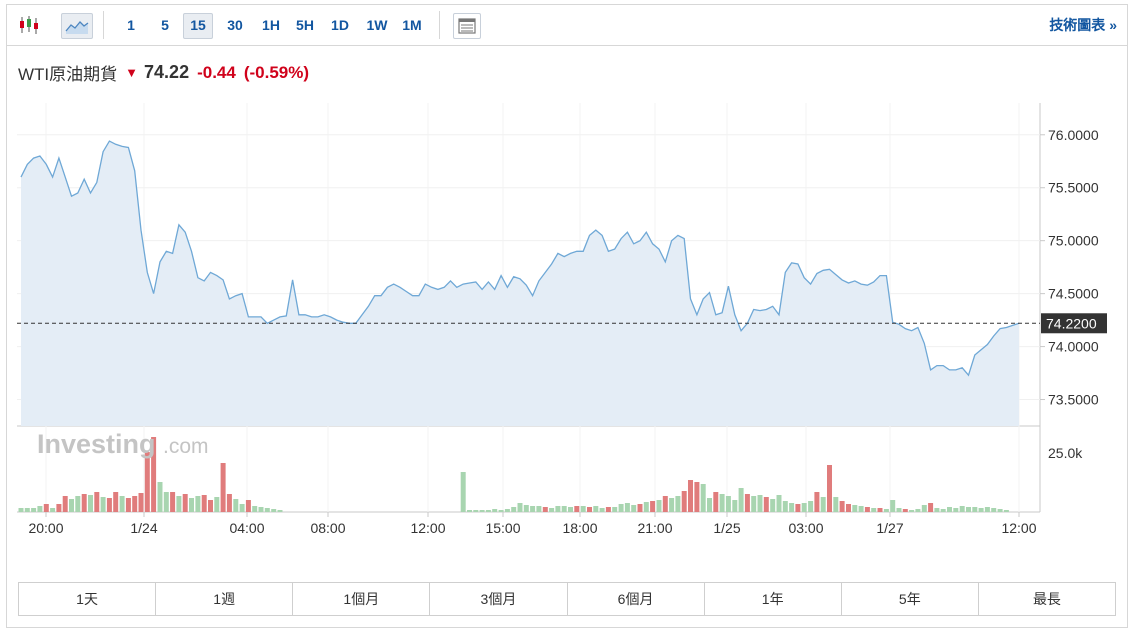  I want to click on range-max: 最長, so click(1046, 599).